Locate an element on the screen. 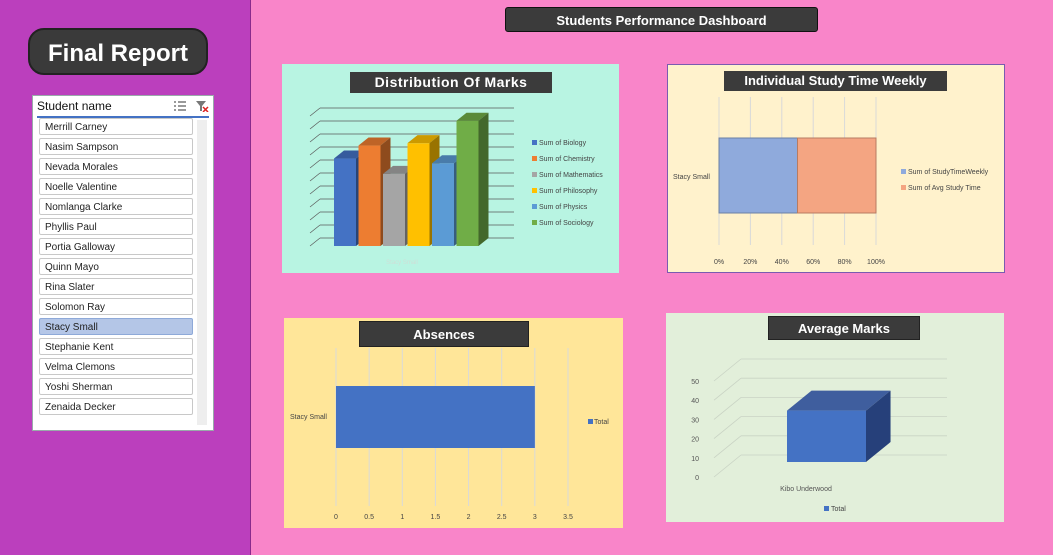 The width and height of the screenshot is (1053, 555). y-tick-label: 40 is located at coordinates (695, 401).